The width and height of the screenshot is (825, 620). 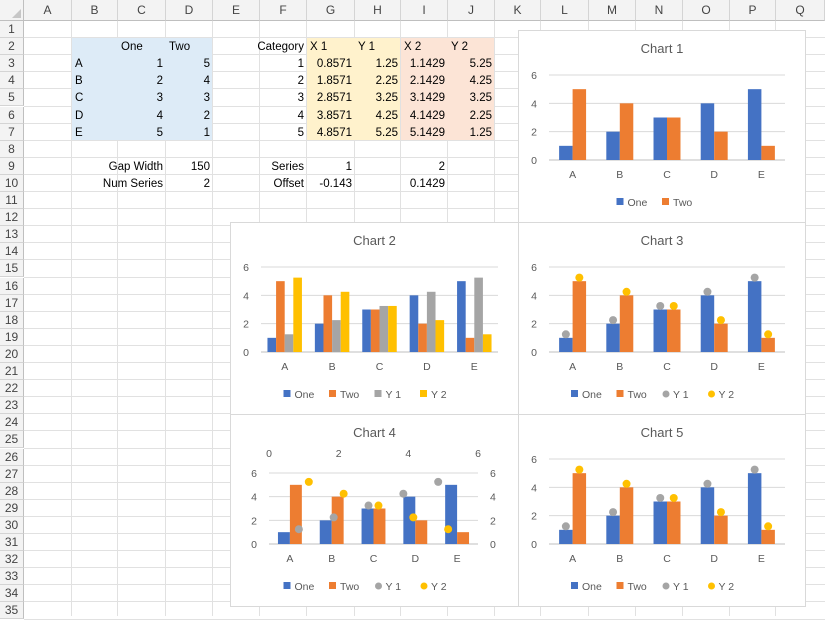 I want to click on row-header-19: 19, so click(x=12, y=337).